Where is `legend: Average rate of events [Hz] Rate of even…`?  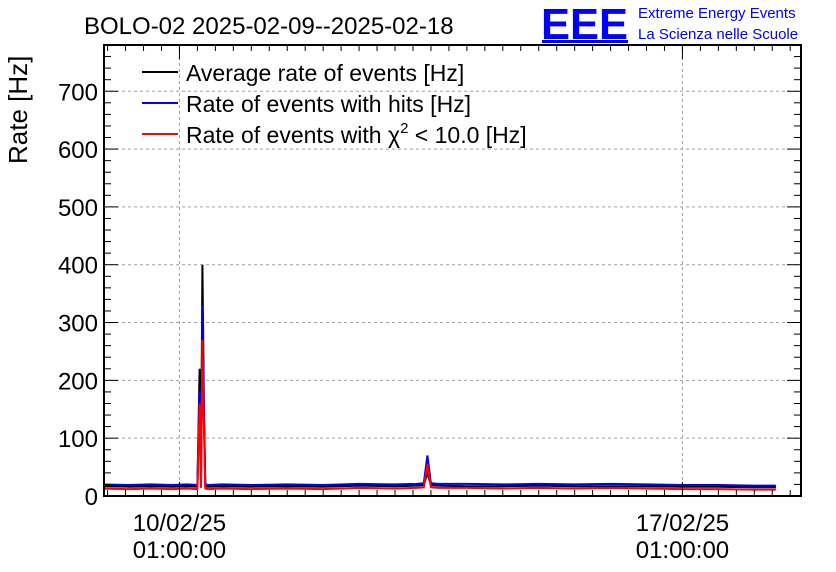
legend: Average rate of events [Hz] Rate of even… is located at coordinates (334, 104).